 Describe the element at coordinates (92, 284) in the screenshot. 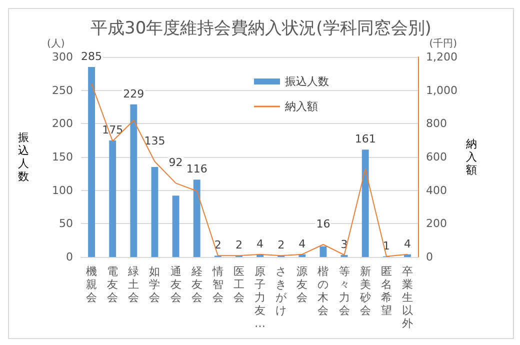

I see `x-tick-label: 機親会` at that location.